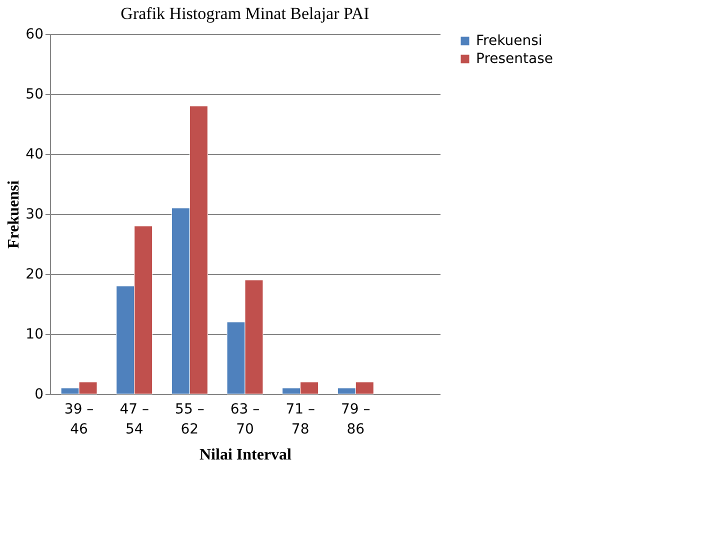  What do you see at coordinates (35, 154) in the screenshot?
I see `y-tick-label: 40` at bounding box center [35, 154].